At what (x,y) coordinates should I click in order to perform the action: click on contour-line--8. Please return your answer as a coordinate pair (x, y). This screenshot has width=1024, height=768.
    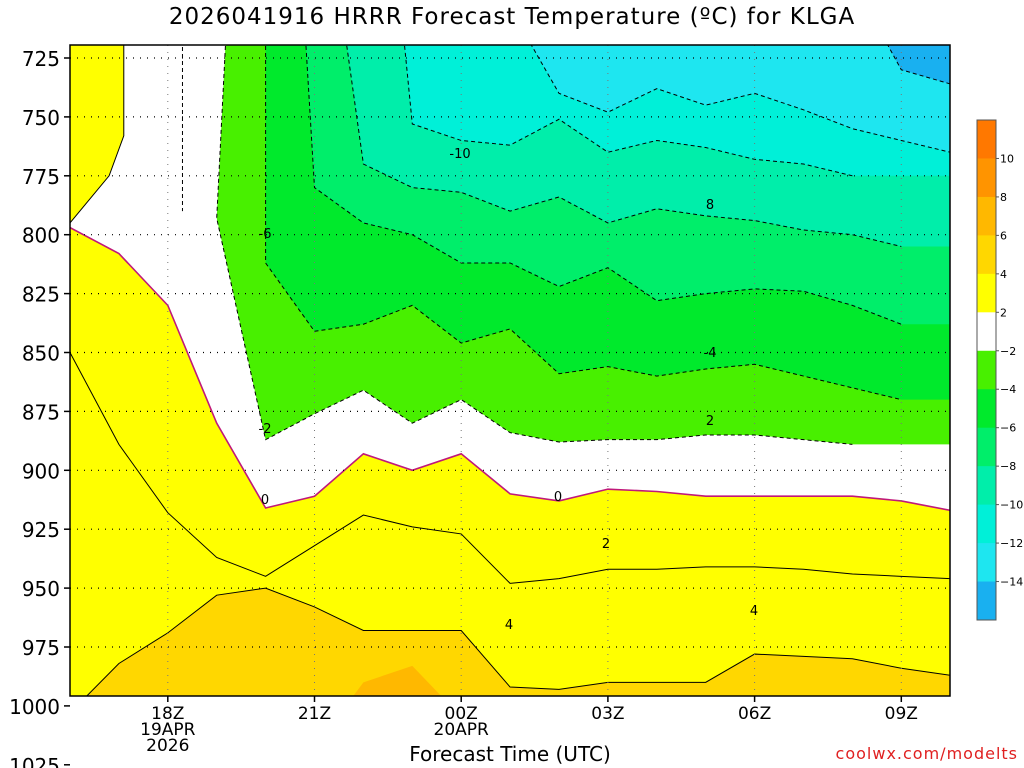
    Looking at the image, I should click on (624, 146).